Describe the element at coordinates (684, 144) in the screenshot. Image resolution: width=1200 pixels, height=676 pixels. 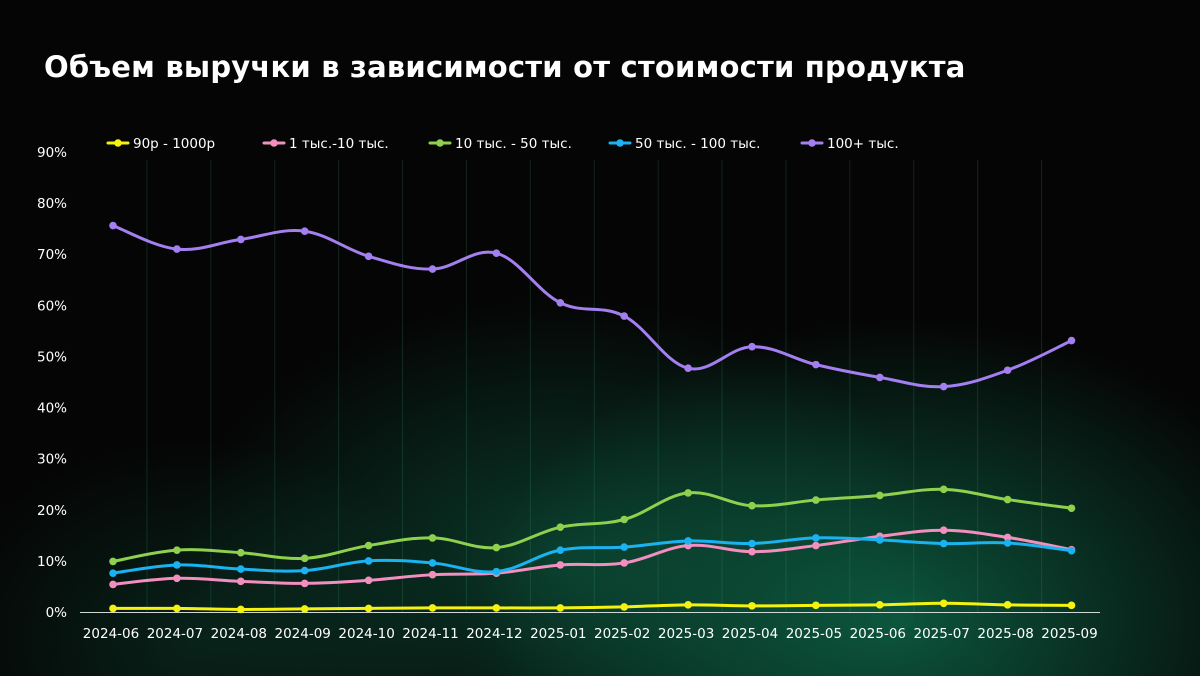
I see `legend-item: 50 тыс. - 100 тыс.` at that location.